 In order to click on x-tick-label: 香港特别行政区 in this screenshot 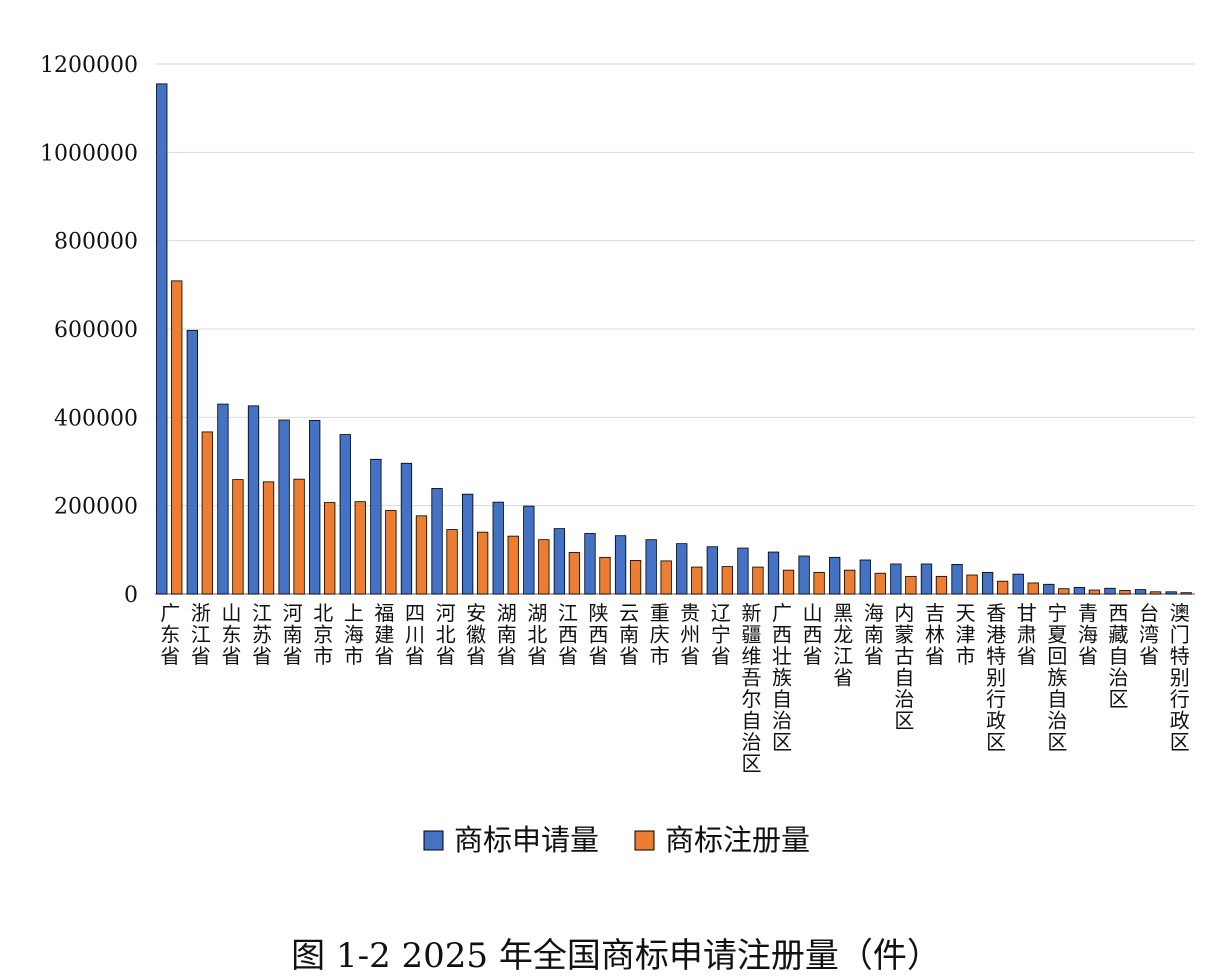, I will do `click(996, 677)`.